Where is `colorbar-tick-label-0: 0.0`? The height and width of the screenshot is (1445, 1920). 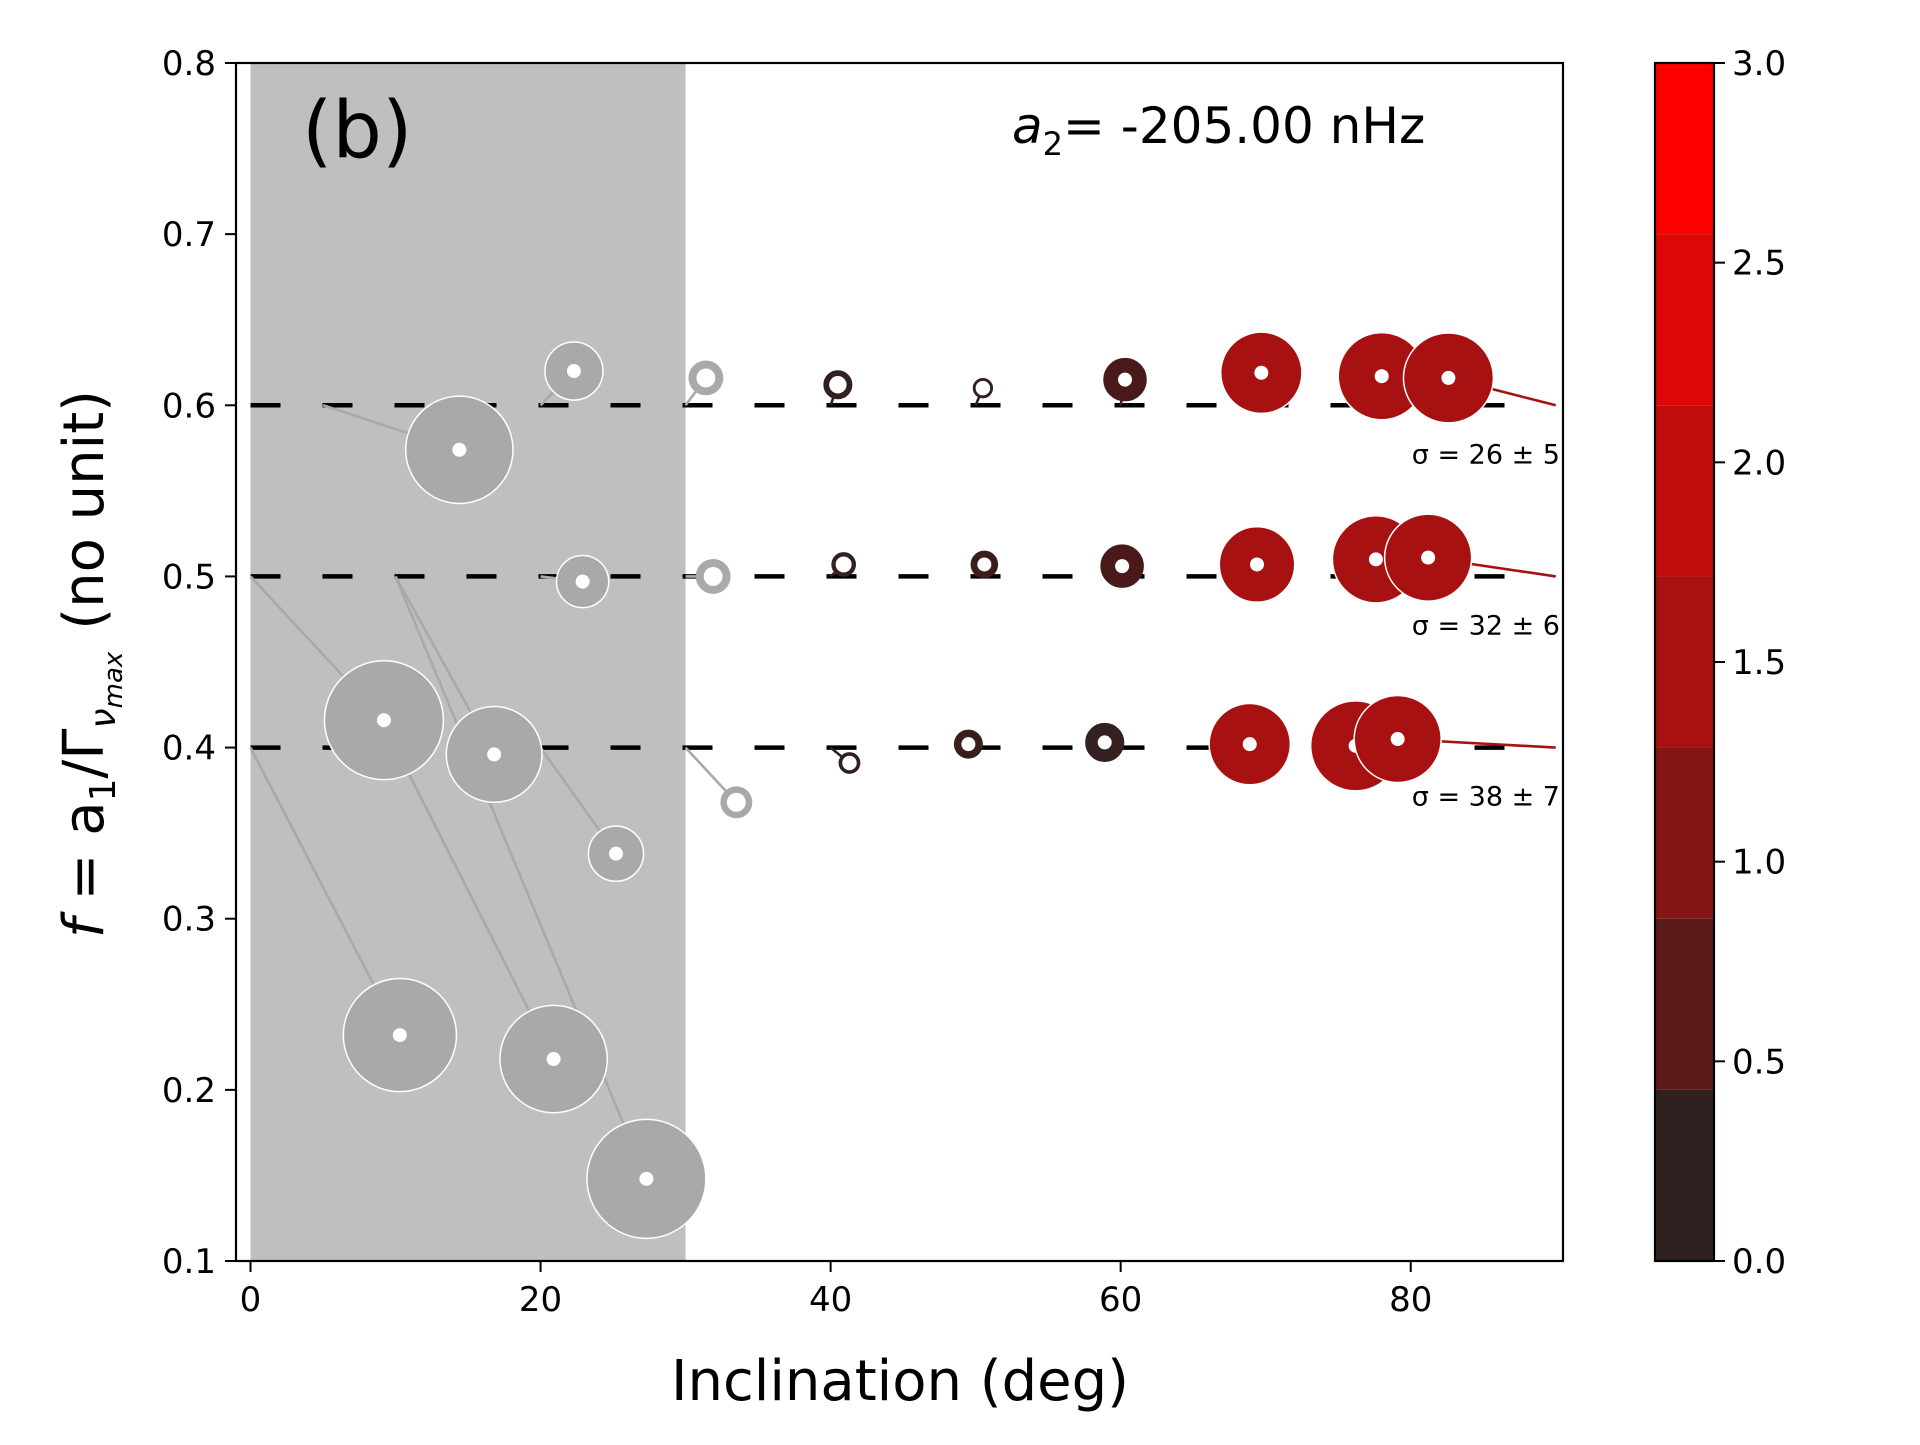 colorbar-tick-label-0: 0.0 is located at coordinates (1759, 1262).